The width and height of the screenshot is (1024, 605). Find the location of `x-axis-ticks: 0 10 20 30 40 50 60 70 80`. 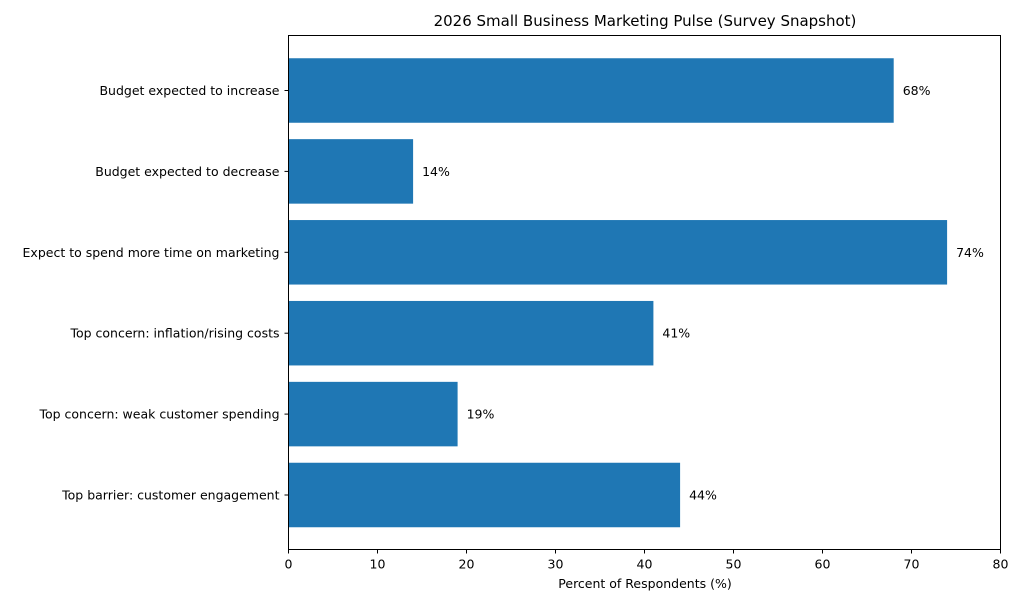

x-axis-ticks: 0 10 20 30 40 50 60 70 80 is located at coordinates (647, 560).